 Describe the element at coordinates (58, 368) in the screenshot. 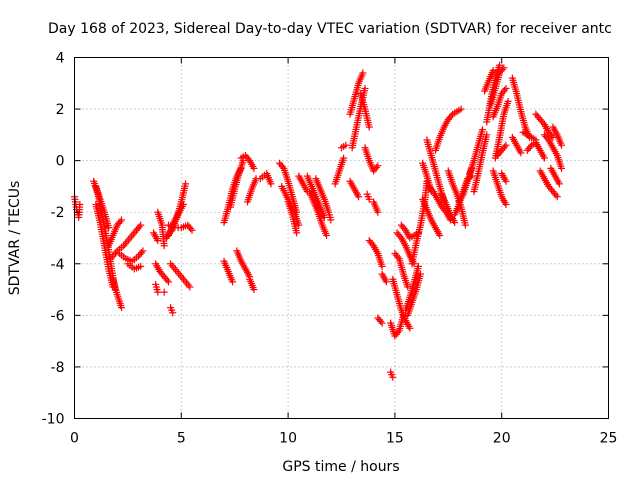

I see `y-tick-label: -8` at that location.